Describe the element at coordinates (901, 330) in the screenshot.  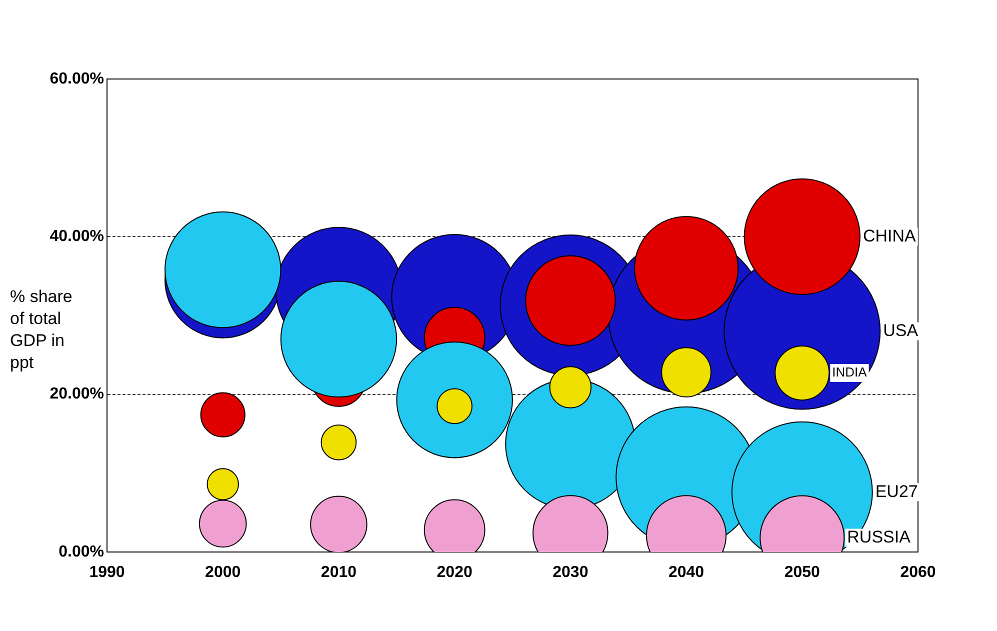
I see `series-label: USA` at that location.